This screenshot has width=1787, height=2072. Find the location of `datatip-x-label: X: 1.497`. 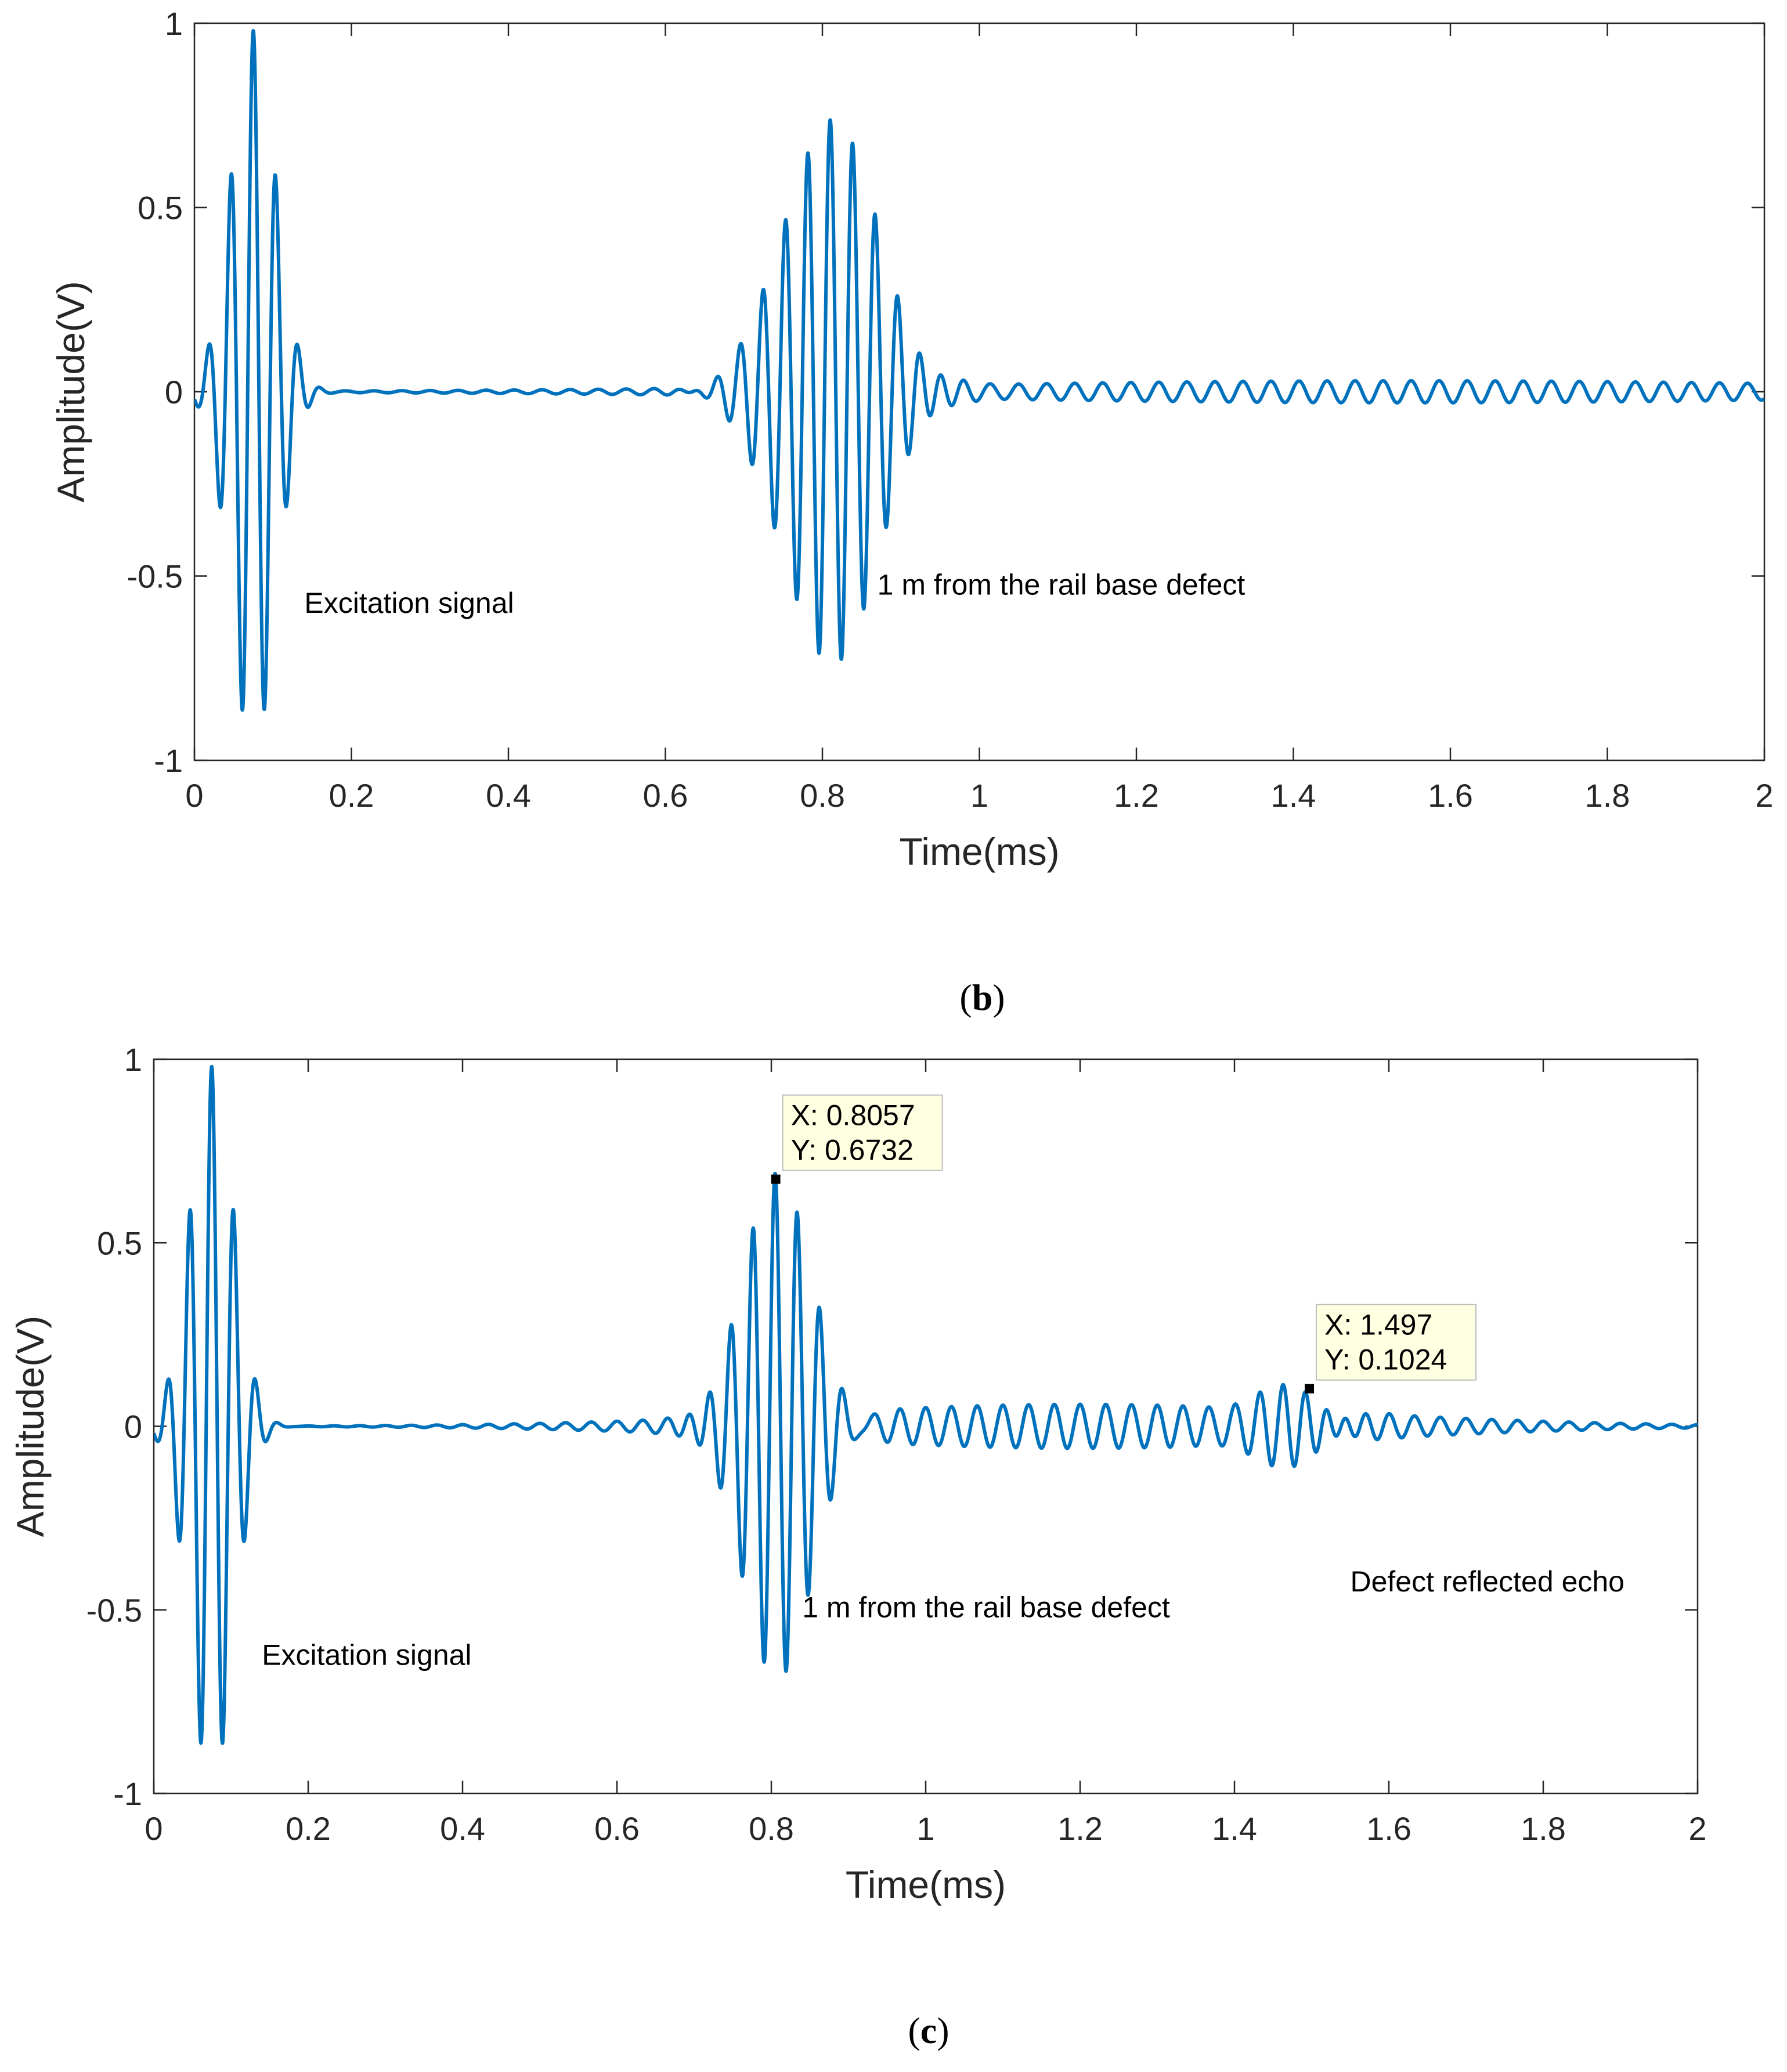

datatip-x-label: X: 1.497 is located at coordinates (1378, 1325).